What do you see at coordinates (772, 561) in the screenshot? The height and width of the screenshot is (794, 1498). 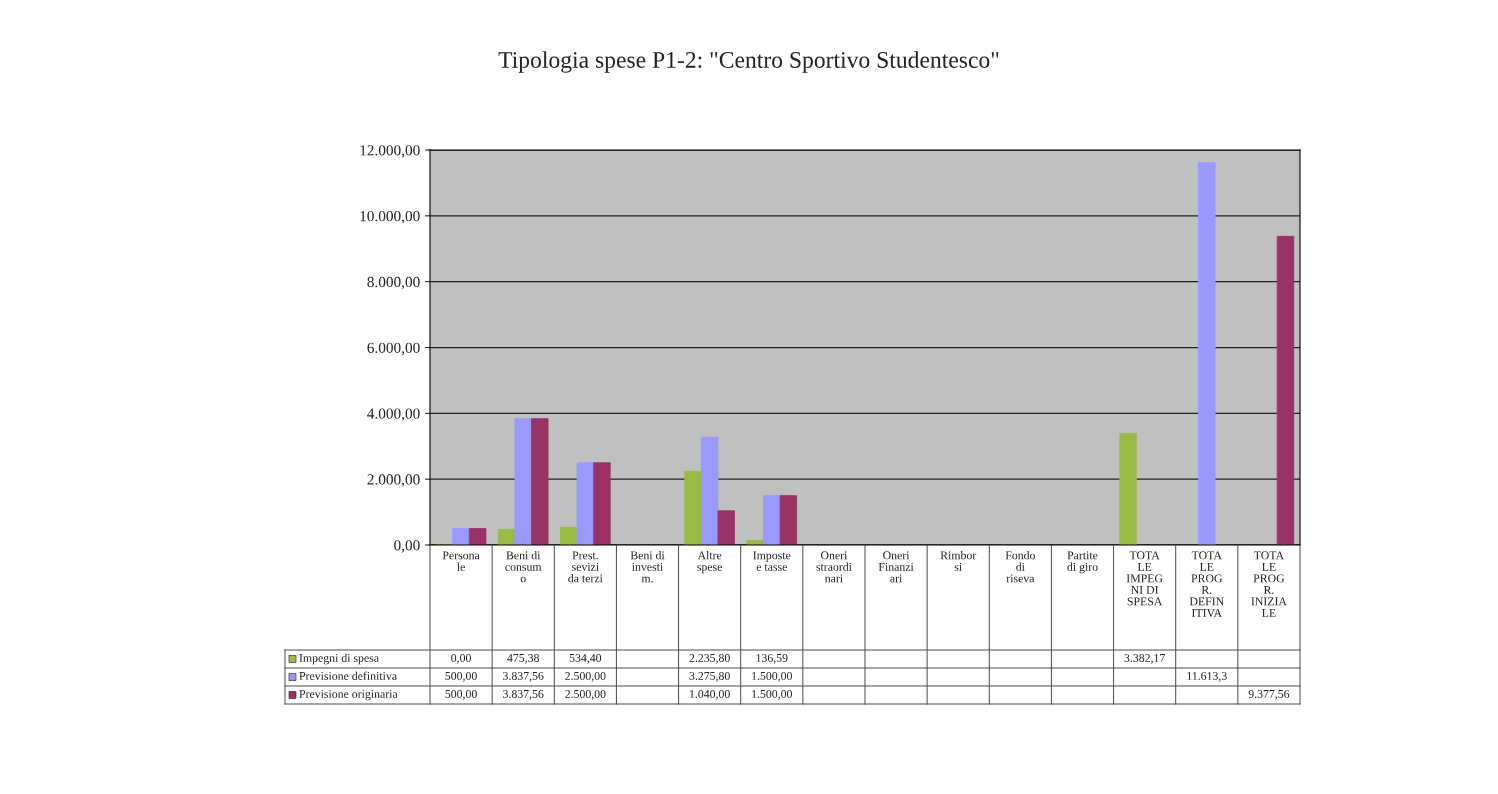 I see `x-tick-label: Imposte e tasse` at bounding box center [772, 561].